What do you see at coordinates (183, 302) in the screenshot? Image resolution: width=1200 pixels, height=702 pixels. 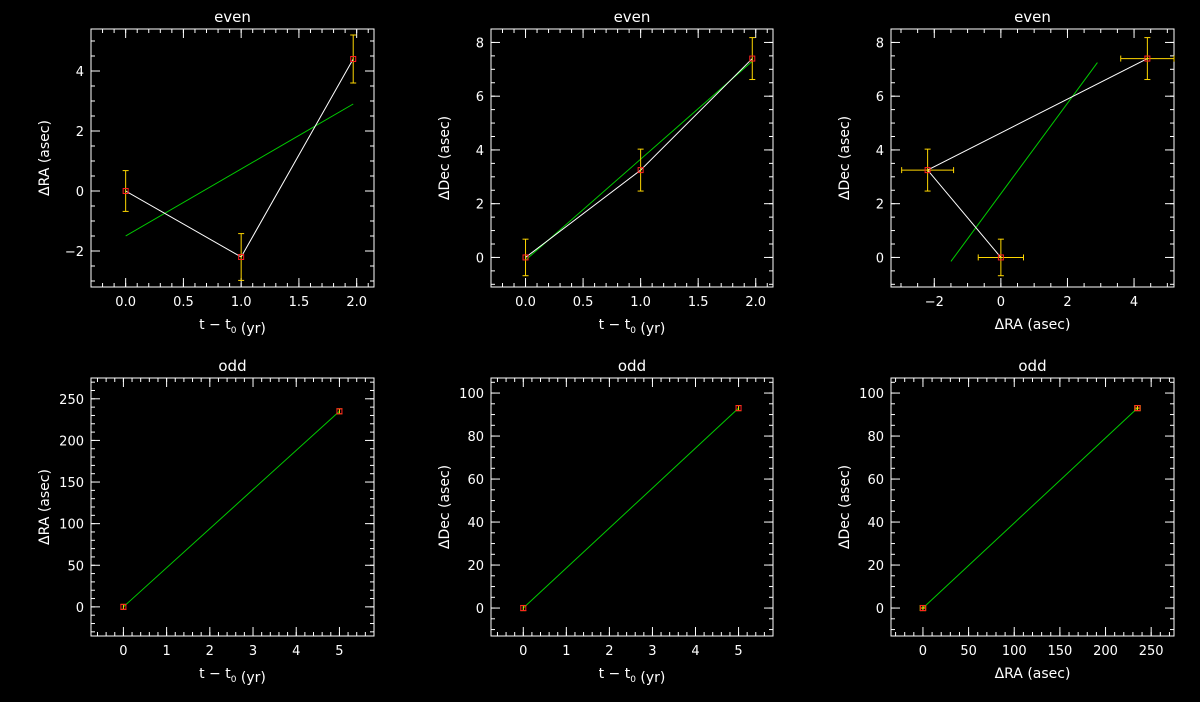 I see `x-tick-label: 0.5` at bounding box center [183, 302].